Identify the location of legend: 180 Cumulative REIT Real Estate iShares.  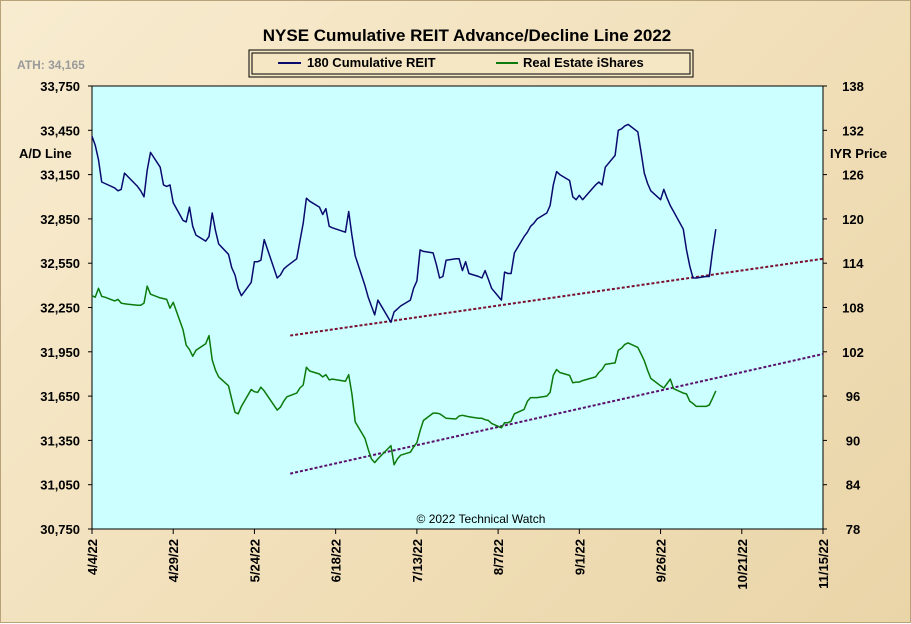
(471, 63).